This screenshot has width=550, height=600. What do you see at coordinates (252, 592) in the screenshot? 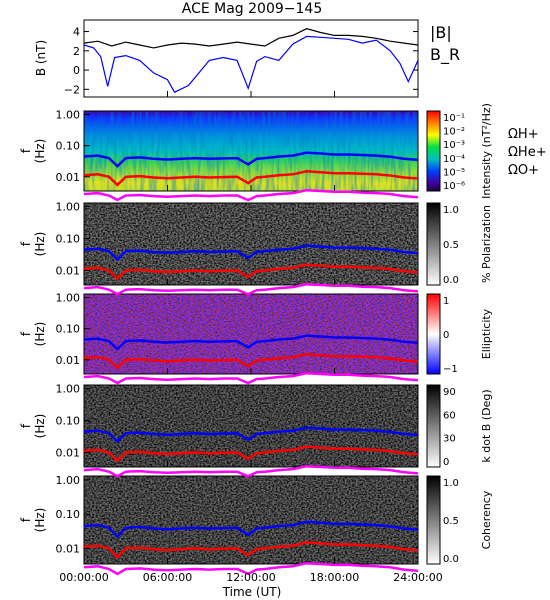
I see `x-axis-label: Time (UT)` at bounding box center [252, 592].